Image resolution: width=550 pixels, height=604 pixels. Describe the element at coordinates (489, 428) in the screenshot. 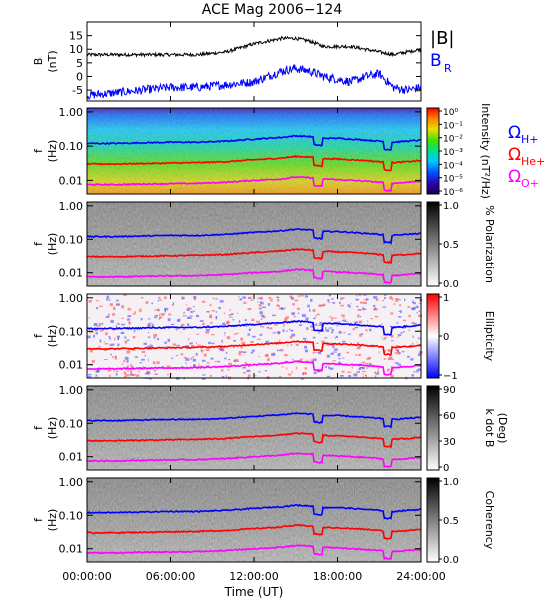

I see `k-dot-b-colorbar-label: k dot B` at that location.